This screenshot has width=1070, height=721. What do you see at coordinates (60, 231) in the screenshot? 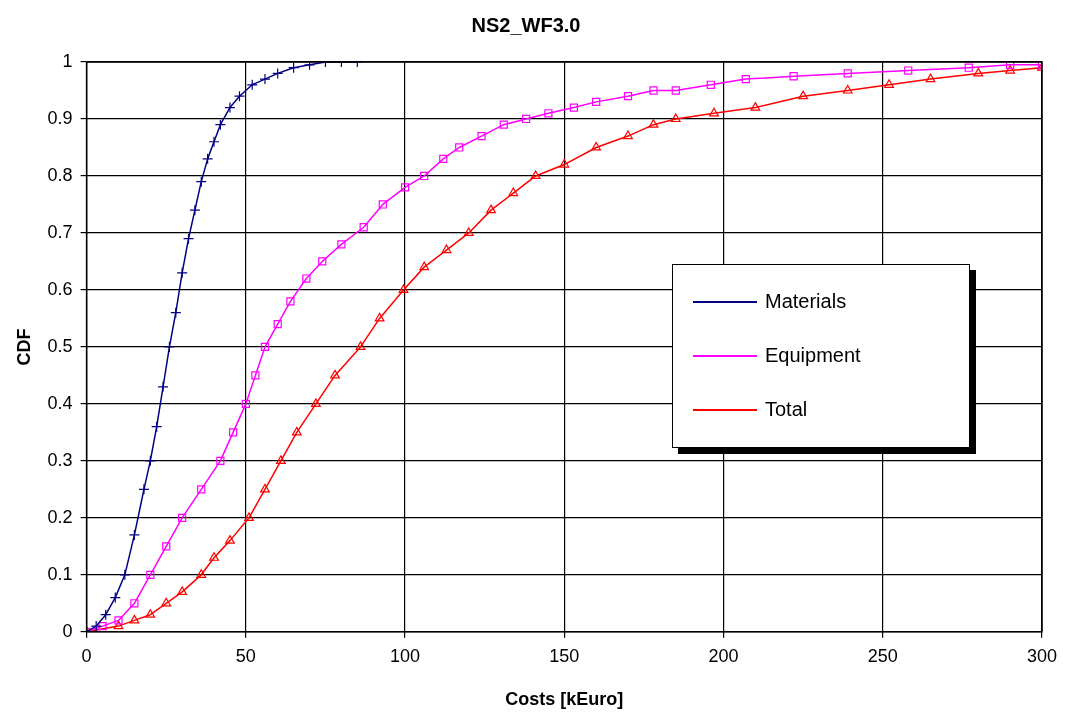
I see `y-tick-label: 0.7` at bounding box center [60, 231].